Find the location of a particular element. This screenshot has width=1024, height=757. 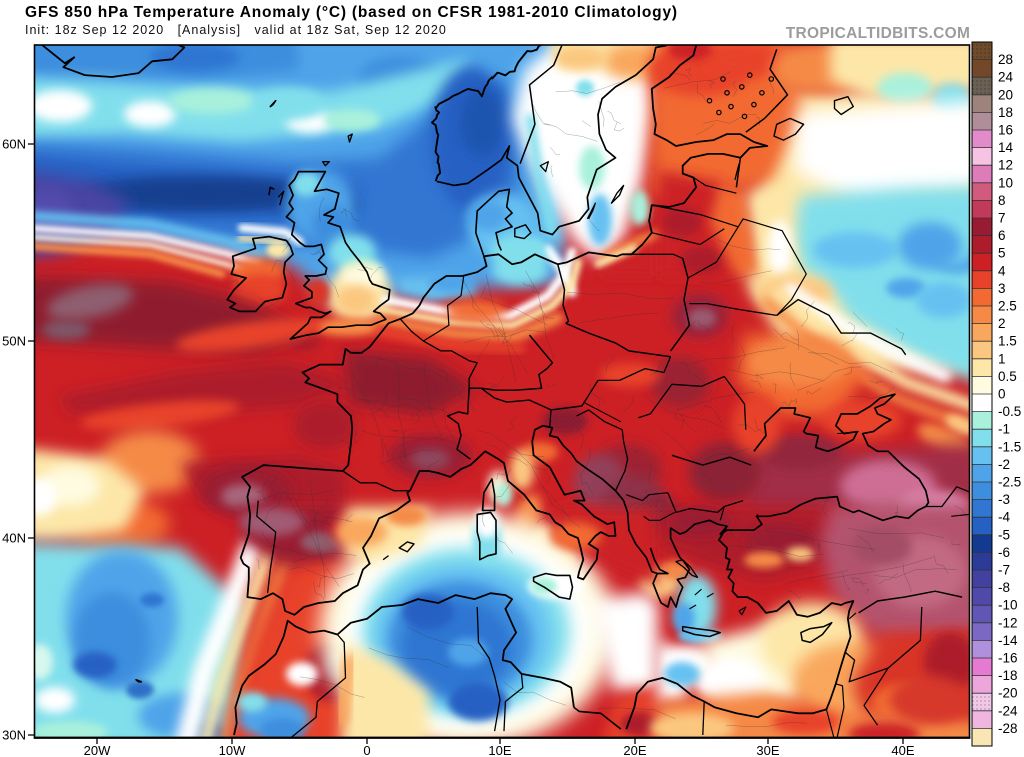

svg-text: 20 is located at coordinates (1005, 94).